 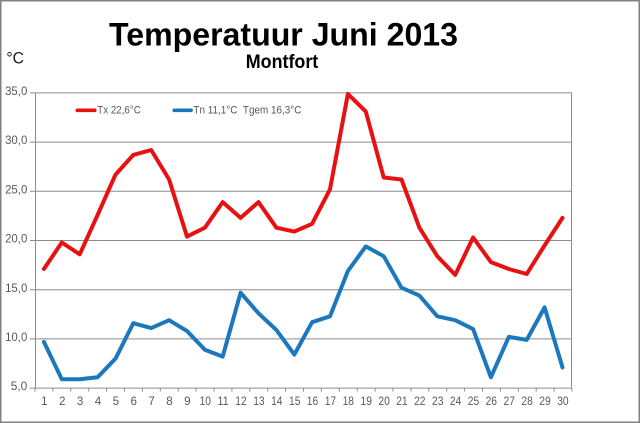 I want to click on svg-text: 10, so click(x=205, y=401).